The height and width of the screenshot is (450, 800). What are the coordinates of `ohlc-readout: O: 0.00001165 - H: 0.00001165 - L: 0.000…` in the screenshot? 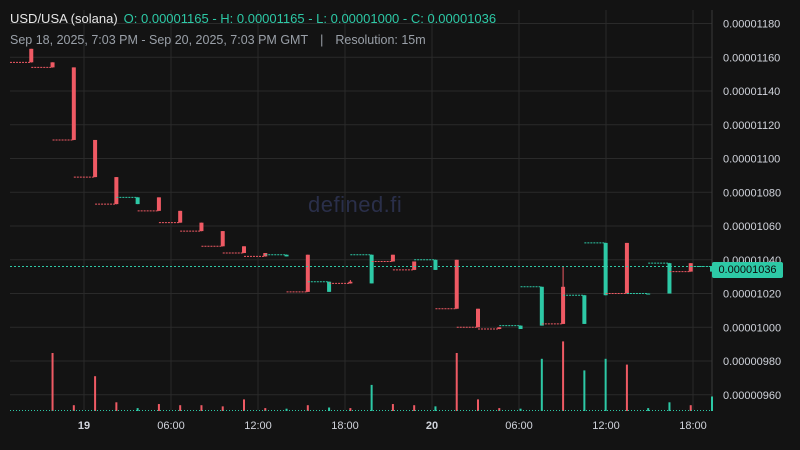 It's located at (310, 18).